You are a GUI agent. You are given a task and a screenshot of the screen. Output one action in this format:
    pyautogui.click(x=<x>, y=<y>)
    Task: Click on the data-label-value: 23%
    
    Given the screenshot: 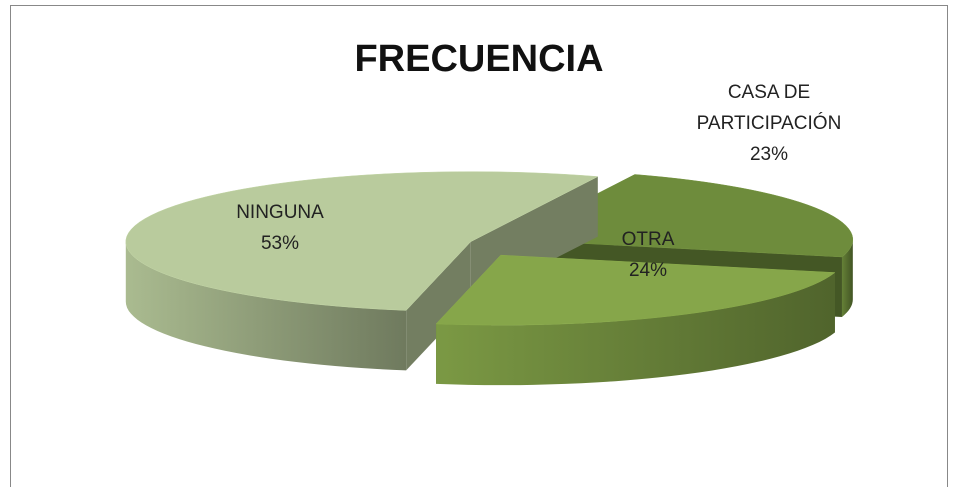 What is the action you would take?
    pyautogui.click(x=769, y=154)
    